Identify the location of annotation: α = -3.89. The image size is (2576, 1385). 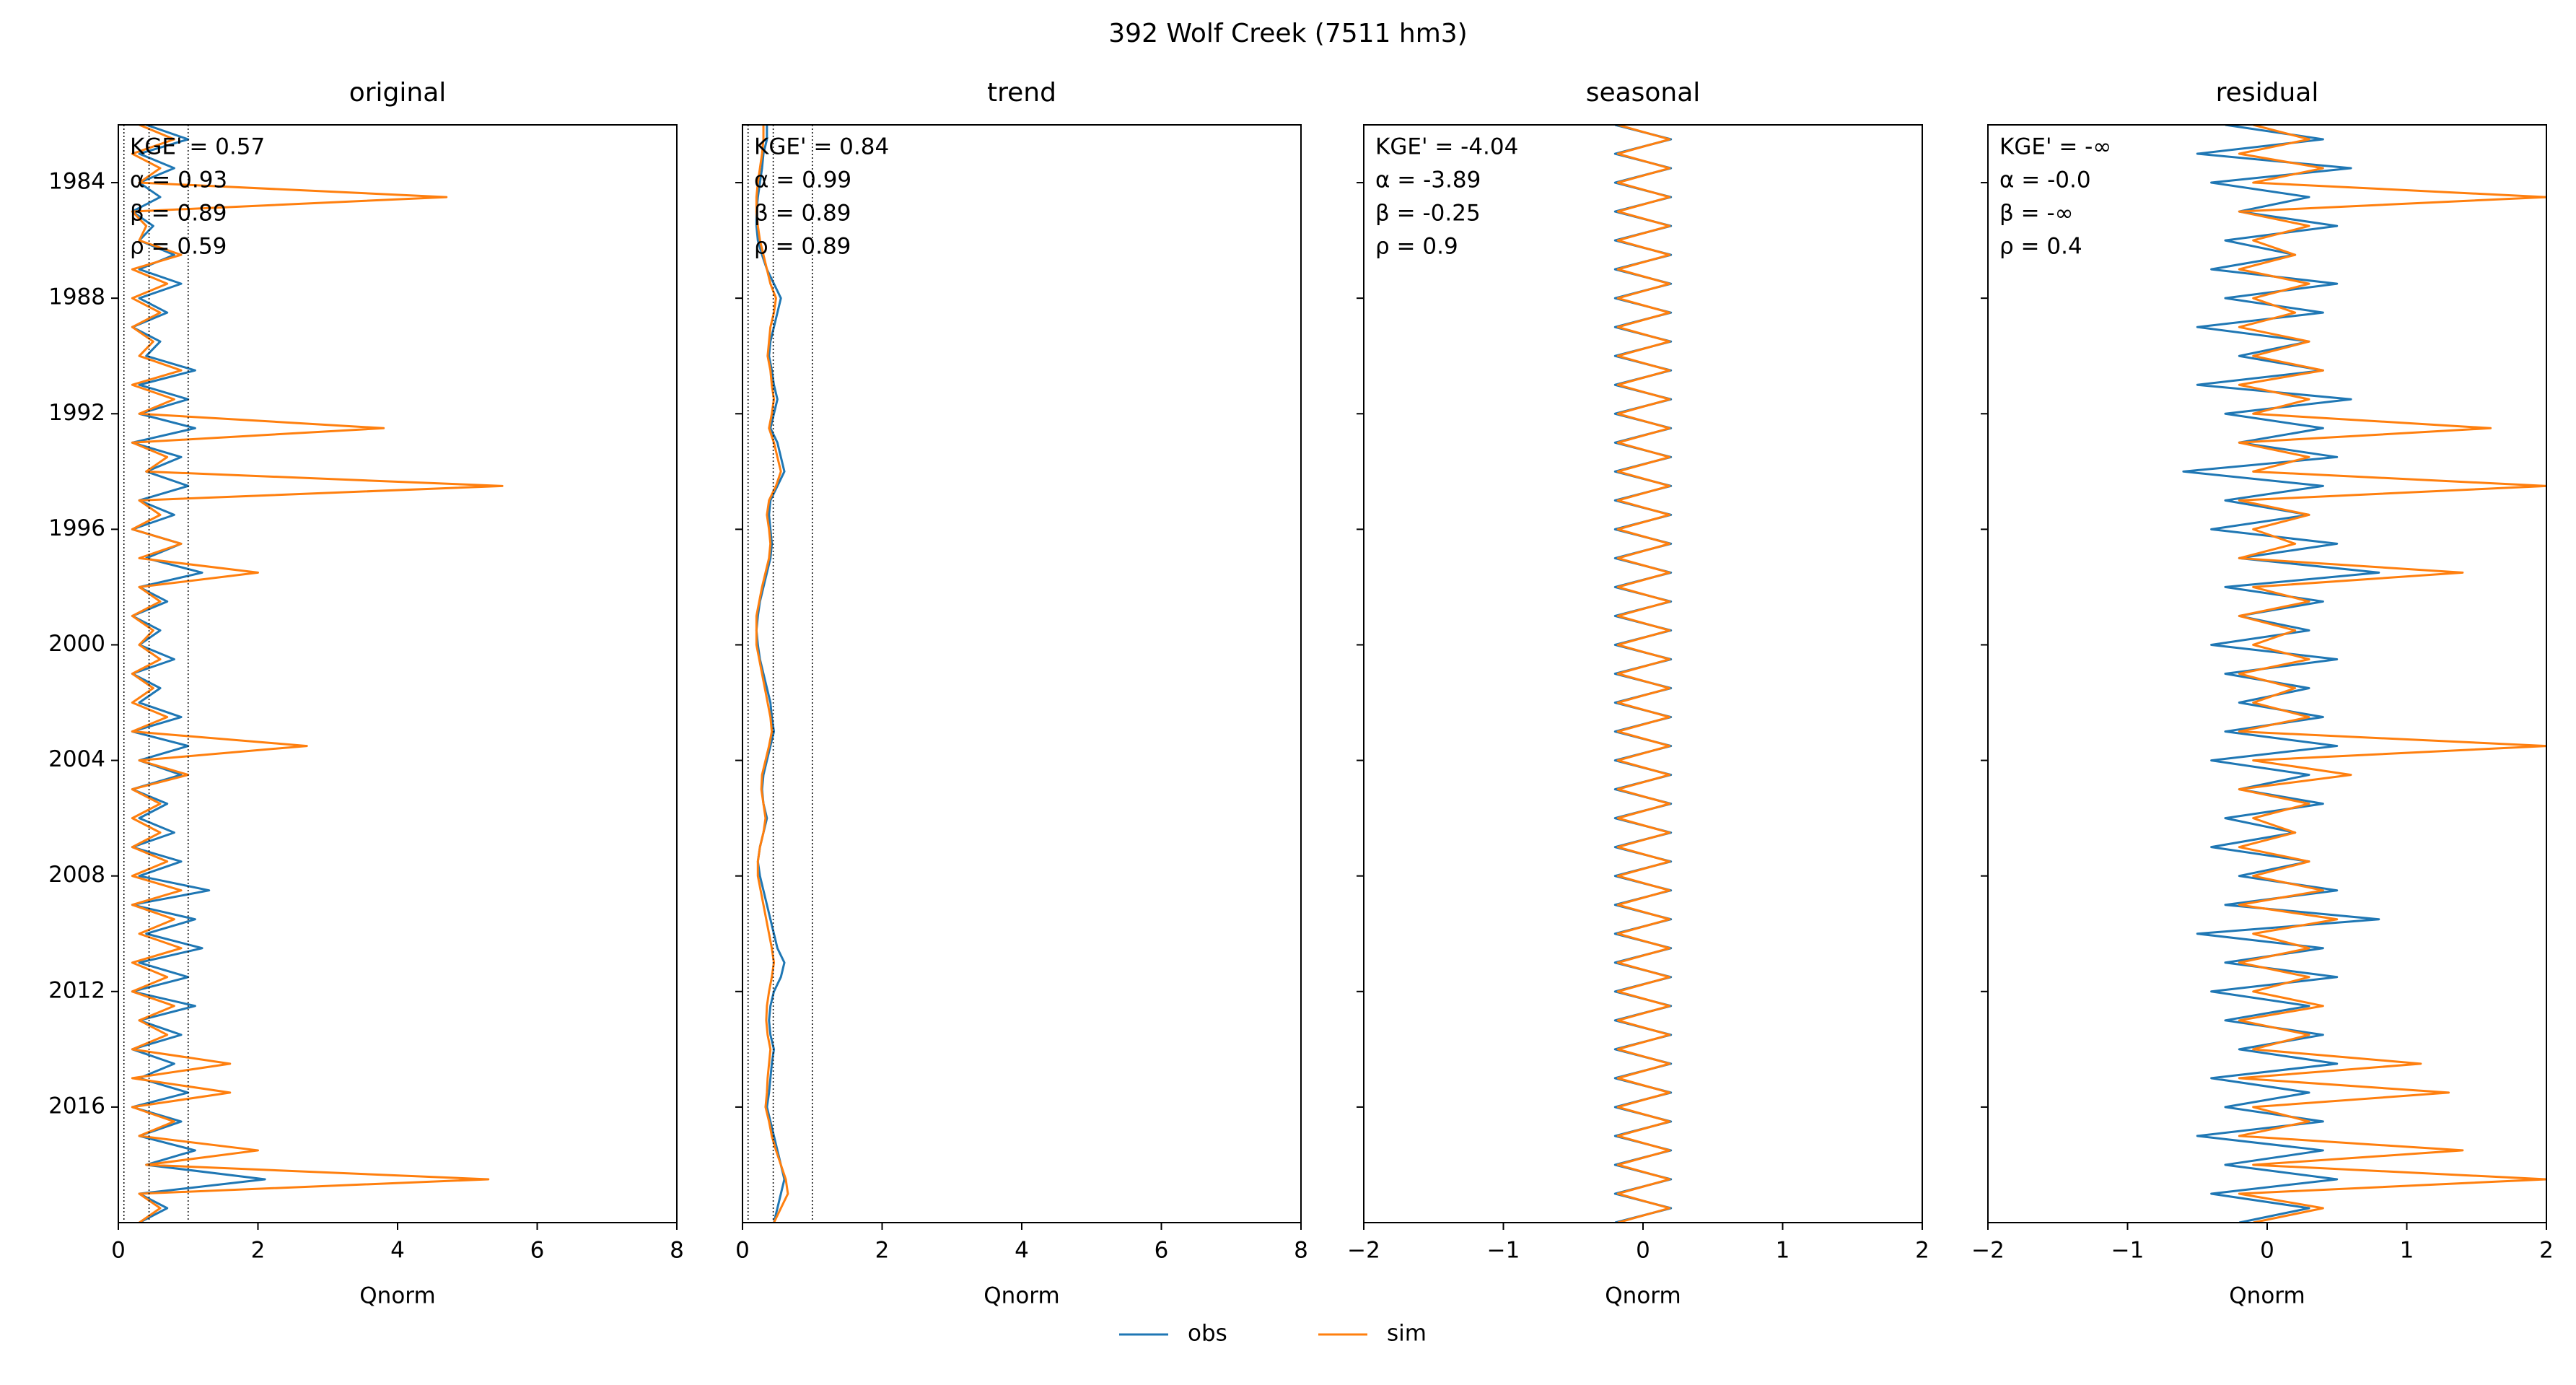
(1428, 180).